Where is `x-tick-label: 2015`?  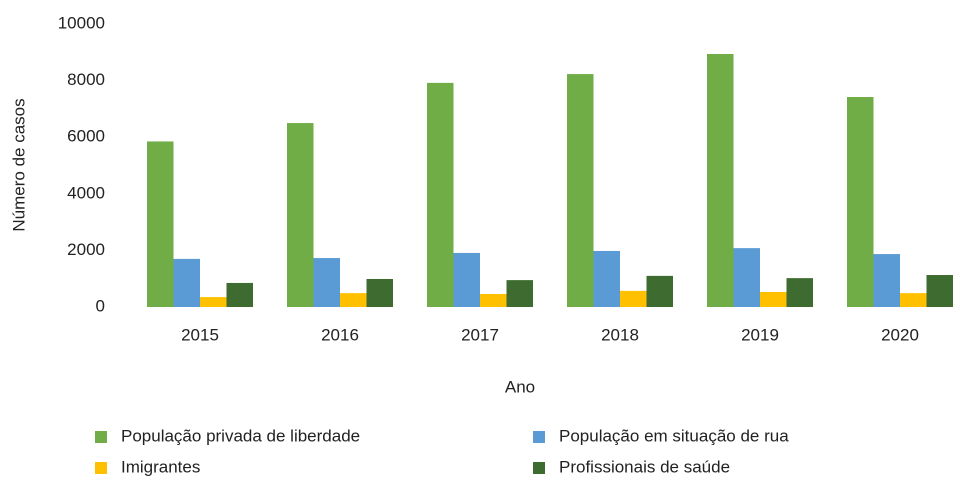 x-tick-label: 2015 is located at coordinates (200, 334).